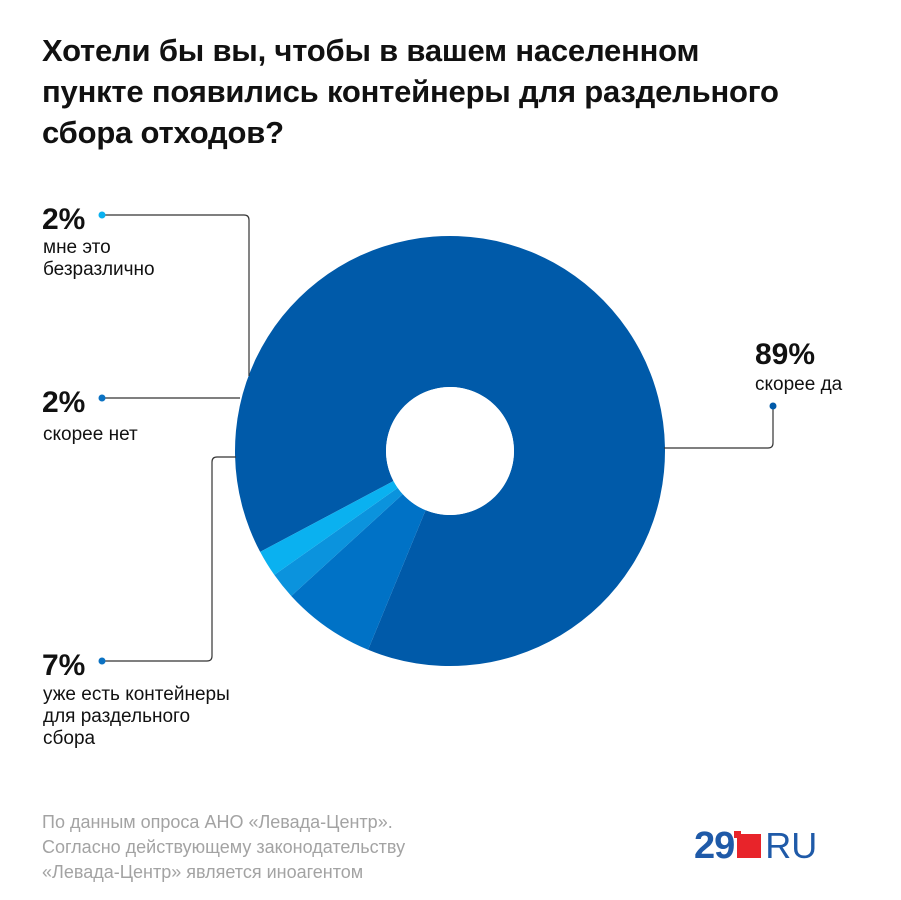 The width and height of the screenshot is (901, 900). I want to click on marker-dot-indifferent, so click(102, 215).